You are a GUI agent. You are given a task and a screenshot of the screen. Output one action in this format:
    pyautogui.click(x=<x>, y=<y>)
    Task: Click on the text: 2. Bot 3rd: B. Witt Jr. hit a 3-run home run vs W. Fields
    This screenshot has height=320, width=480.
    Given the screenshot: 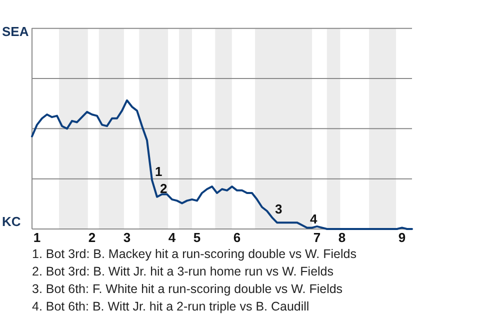 What is the action you would take?
    pyautogui.click(x=183, y=271)
    